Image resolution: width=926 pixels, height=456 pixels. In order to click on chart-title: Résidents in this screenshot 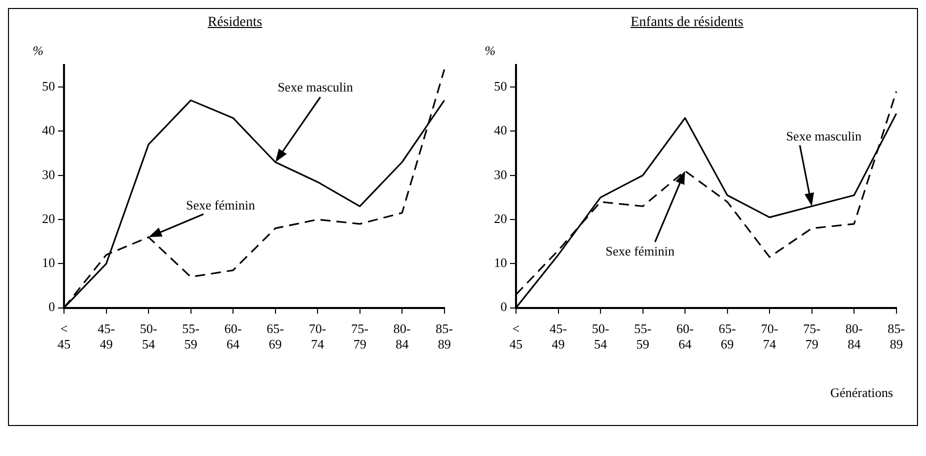, I will do `click(235, 23)`.